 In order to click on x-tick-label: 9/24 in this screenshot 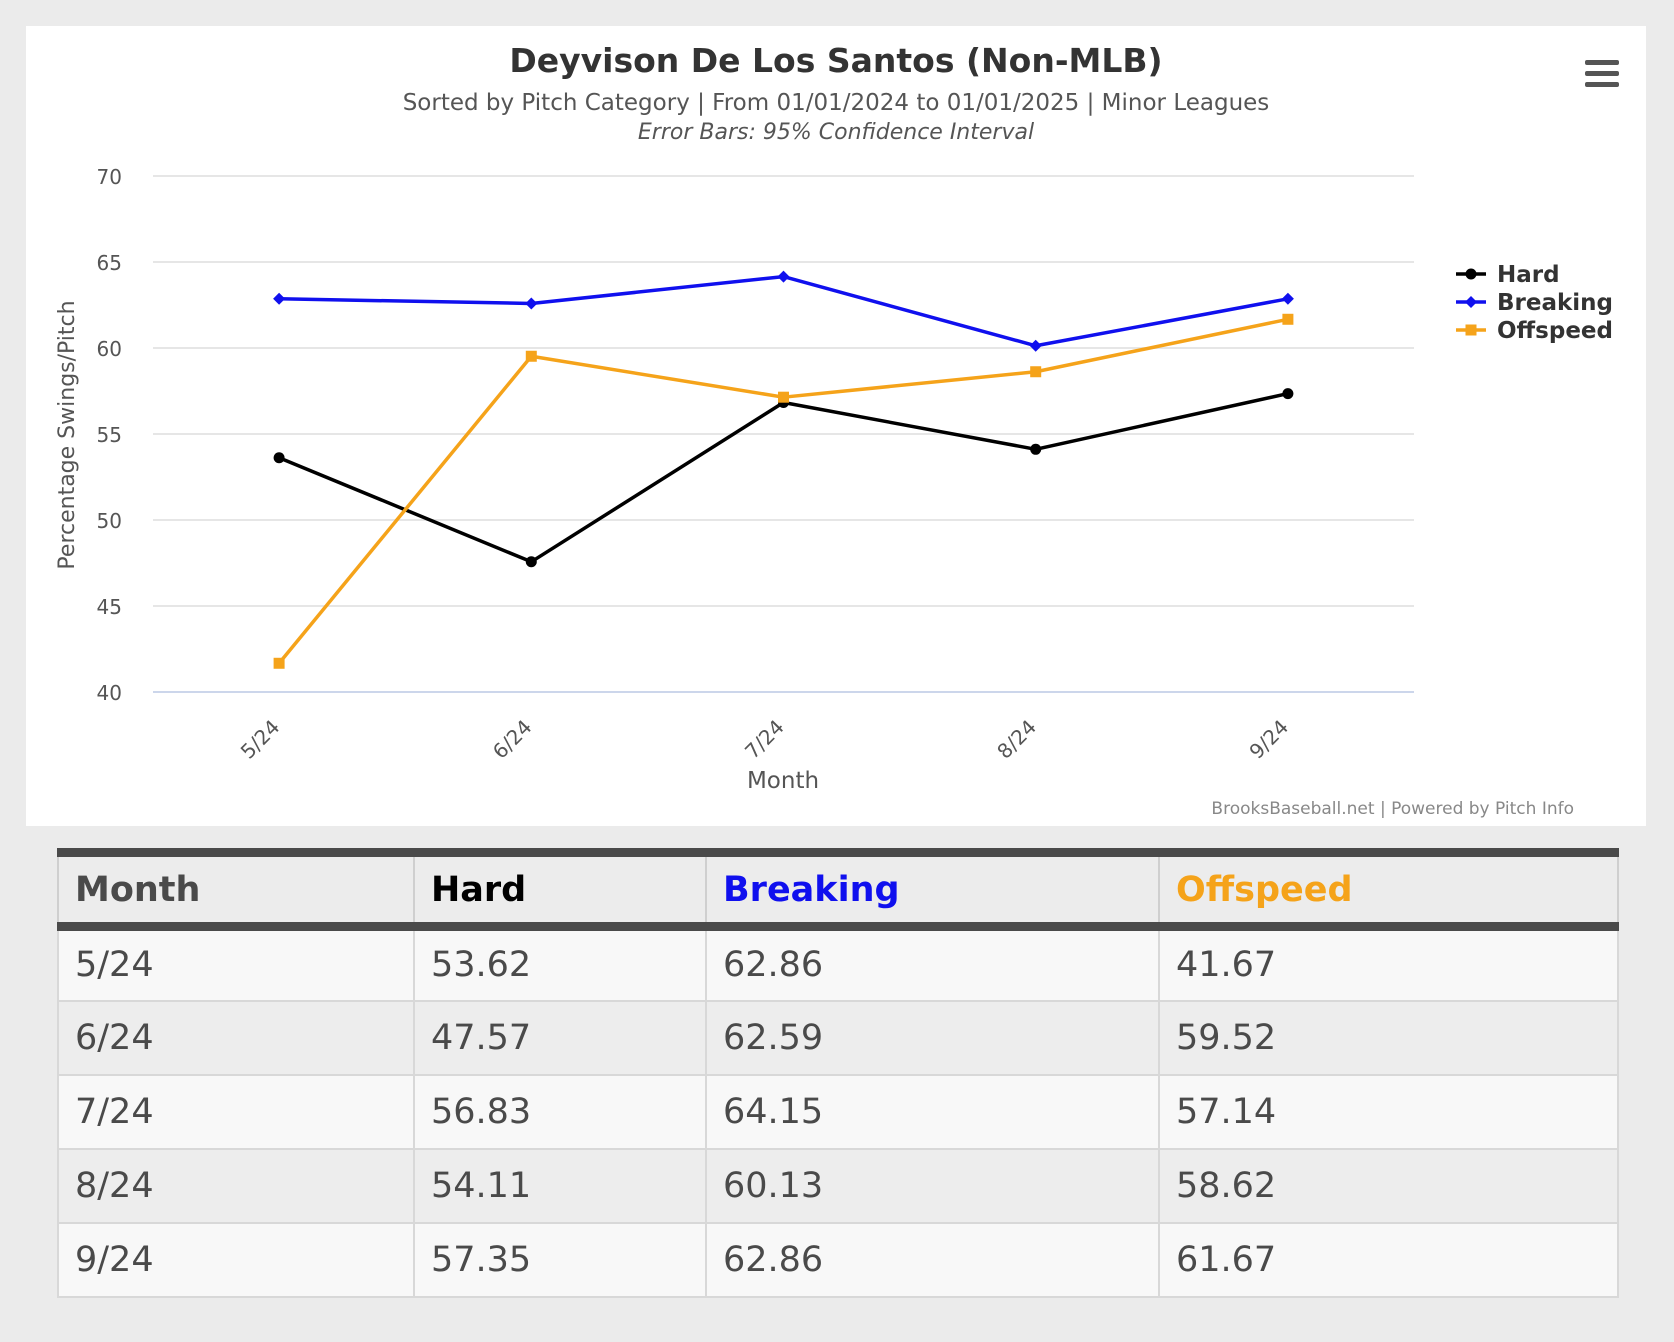, I will do `click(1268, 739)`.